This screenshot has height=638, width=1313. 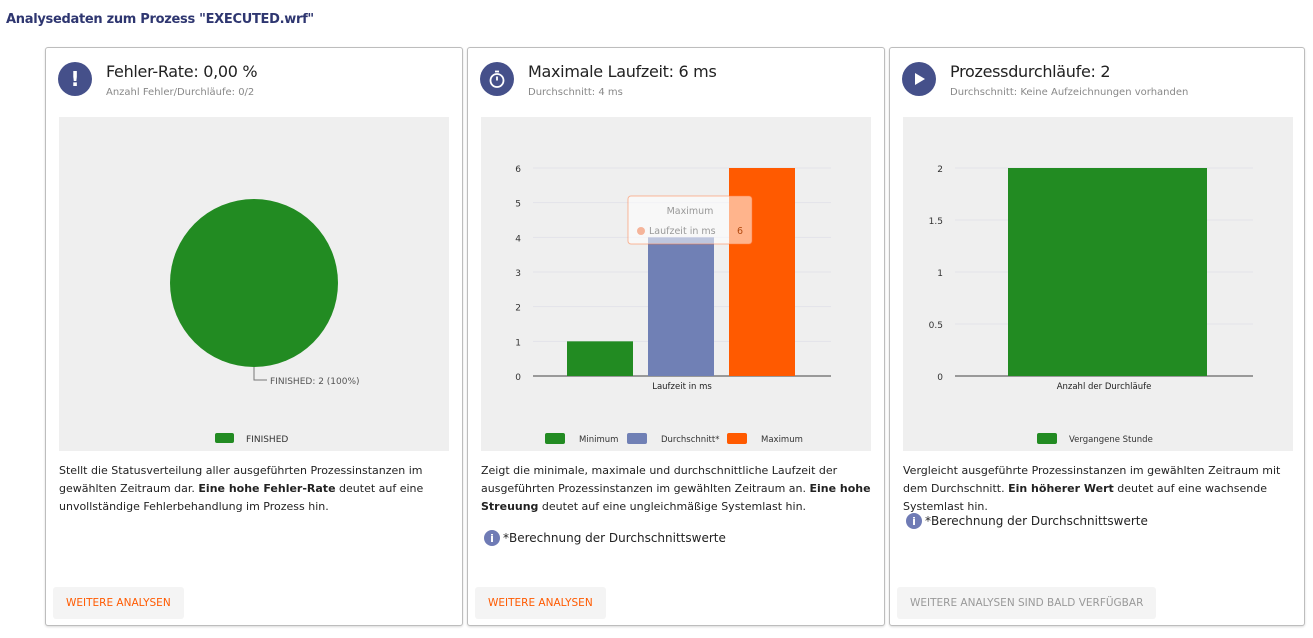 I want to click on y-tick-label: 6, so click(x=518, y=170).